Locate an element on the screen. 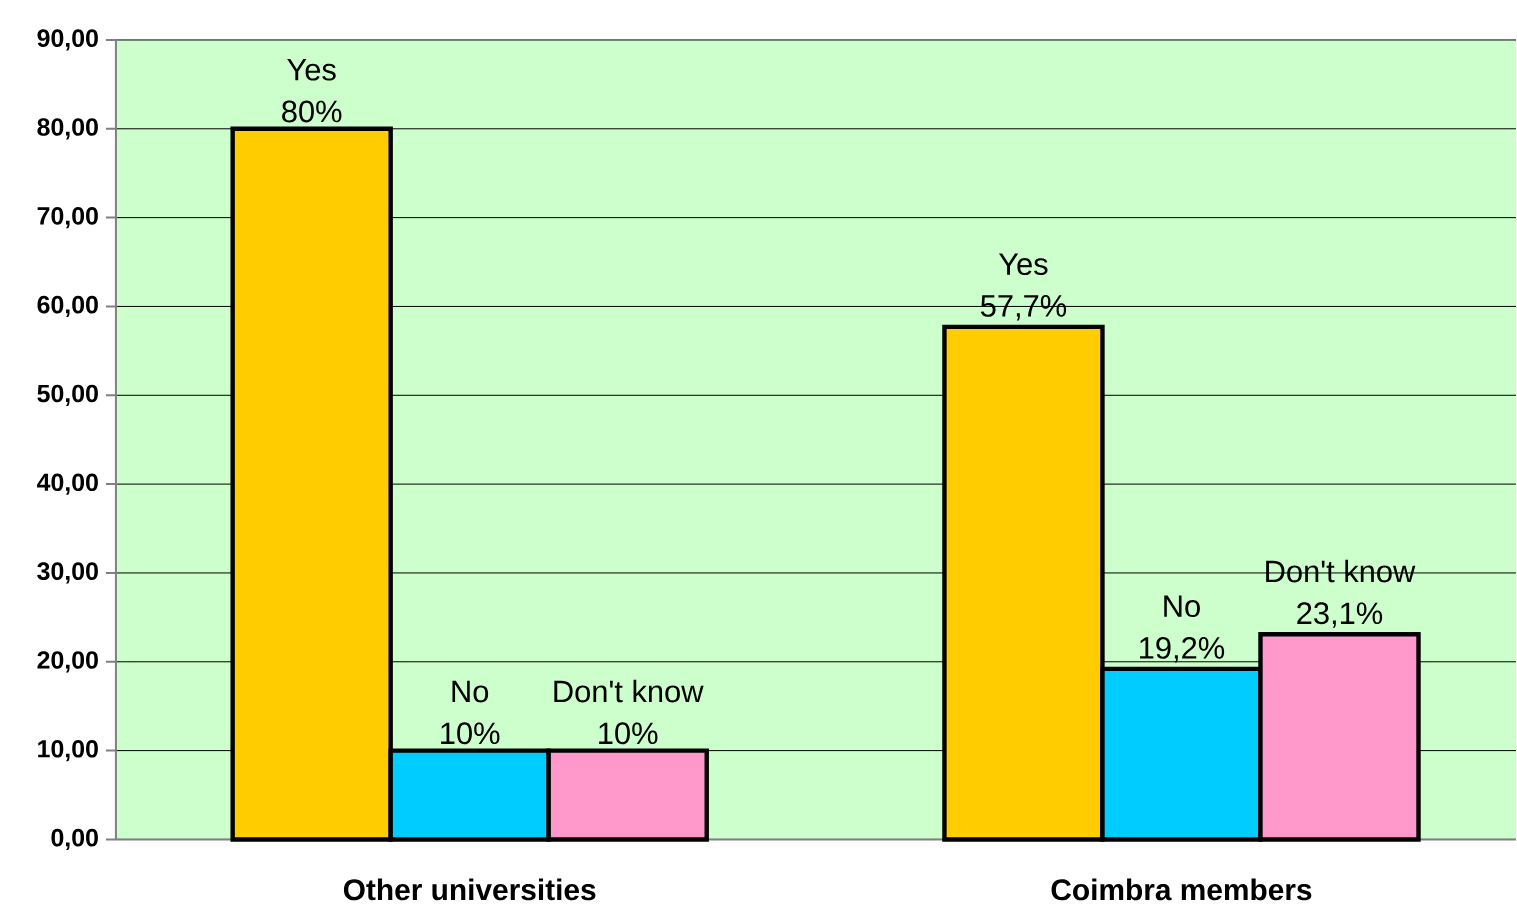 Image resolution: width=1517 pixels, height=907 pixels. y-tick-label: 70,00 is located at coordinates (67, 218).